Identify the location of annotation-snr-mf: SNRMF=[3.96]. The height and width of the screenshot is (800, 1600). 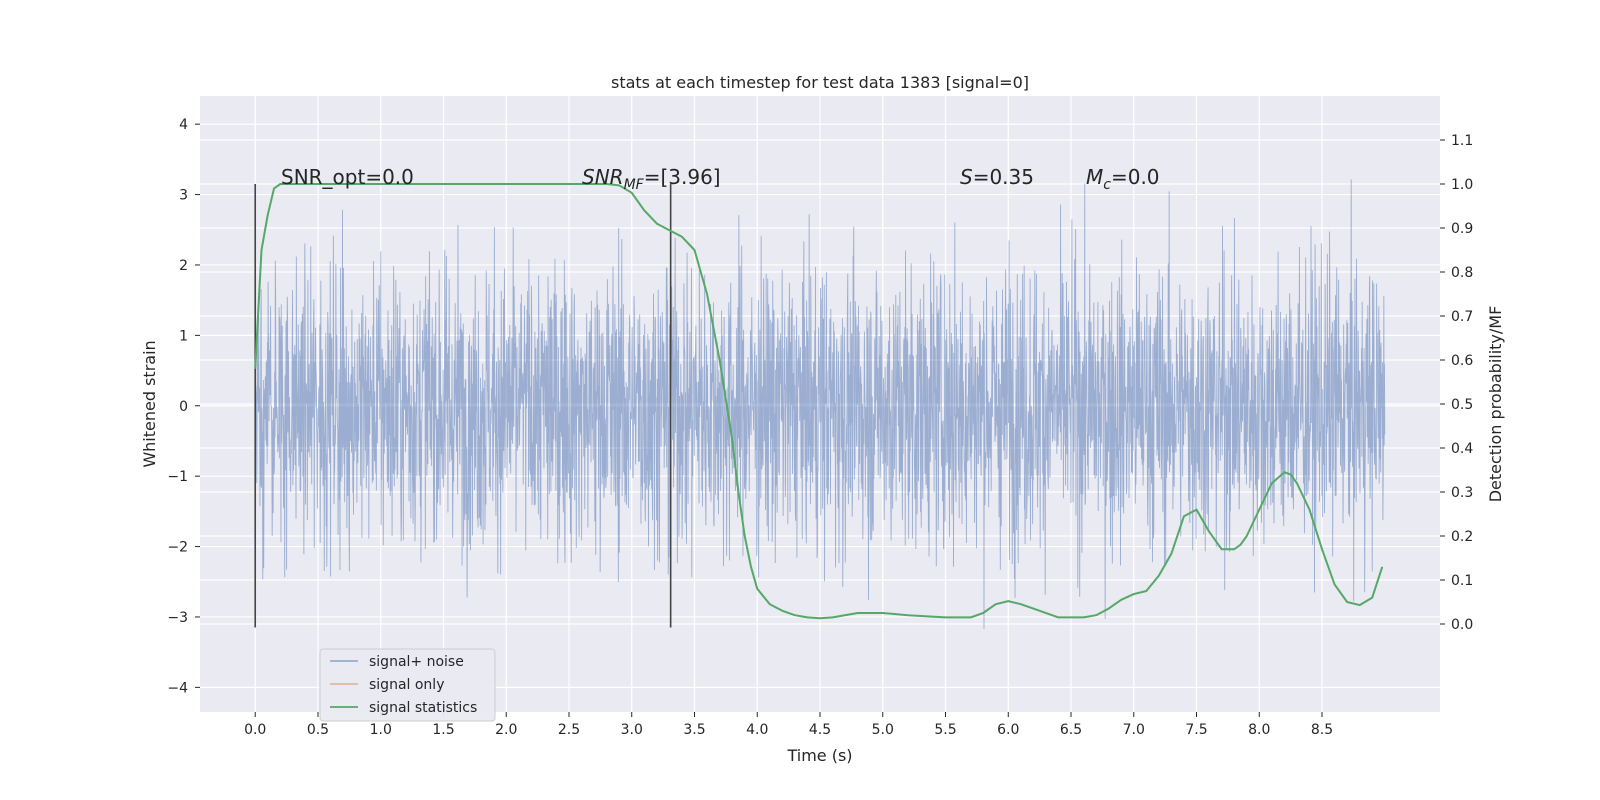
(651, 179).